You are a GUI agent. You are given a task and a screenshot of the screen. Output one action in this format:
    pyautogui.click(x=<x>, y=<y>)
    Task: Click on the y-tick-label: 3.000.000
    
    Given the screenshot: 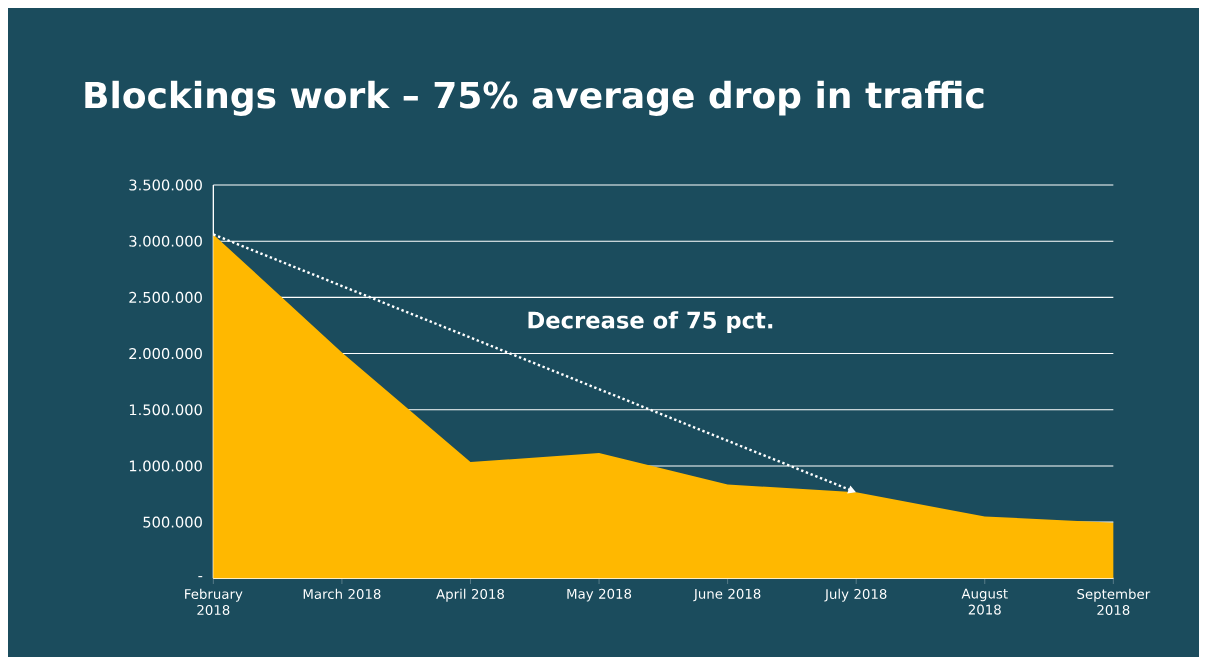 What is the action you would take?
    pyautogui.click(x=165, y=241)
    